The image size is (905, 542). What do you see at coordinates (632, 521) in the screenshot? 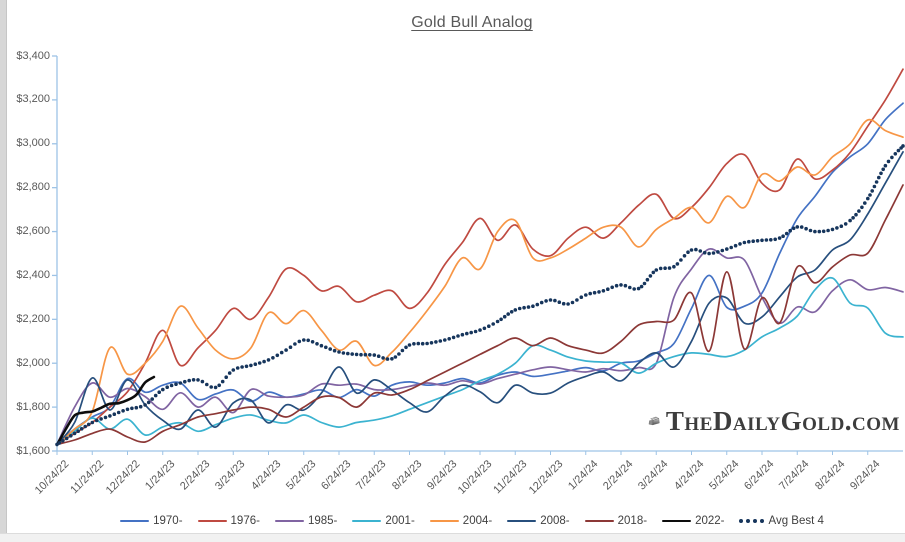
I see `legend-label: 2018-` at bounding box center [632, 521].